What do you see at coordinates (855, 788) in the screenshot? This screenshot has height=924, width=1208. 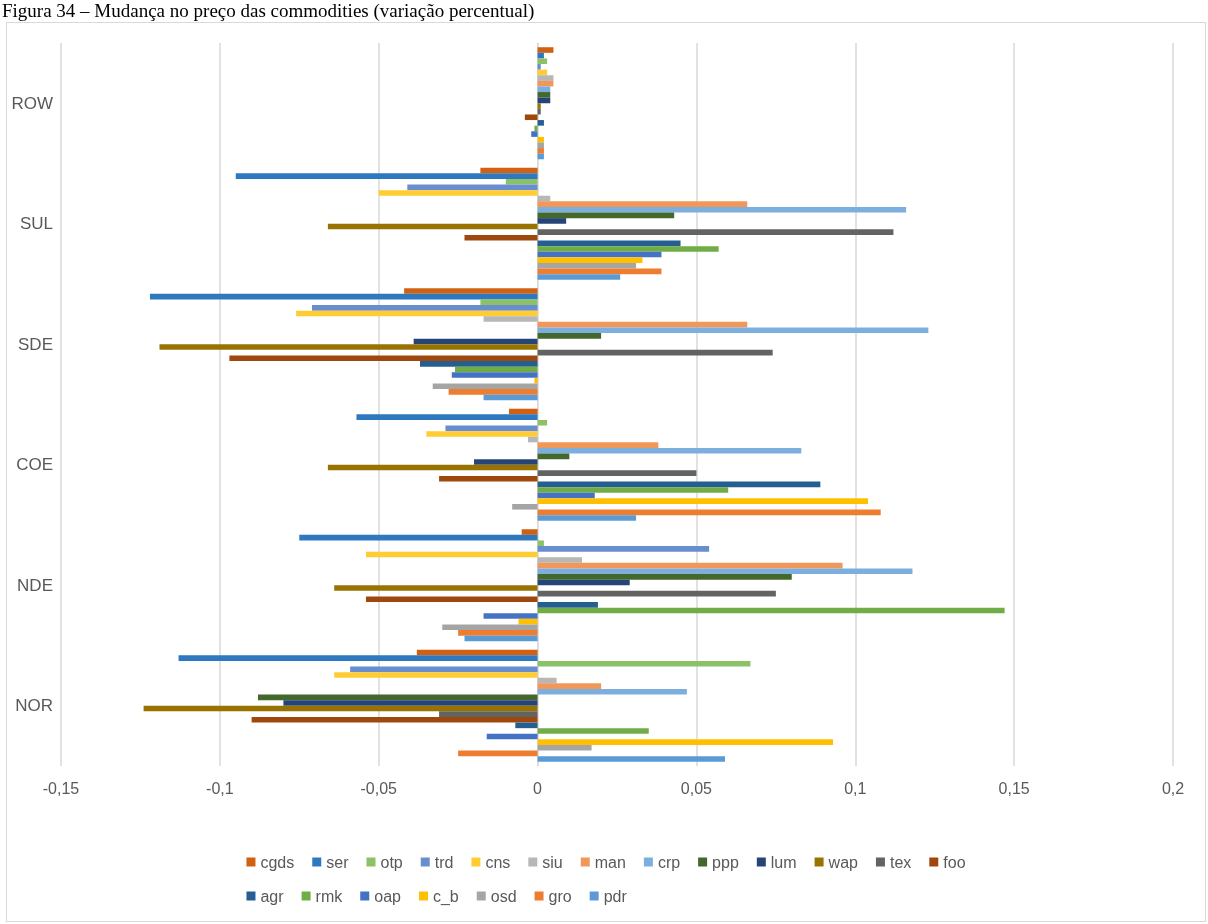 I see `x-tick-label: 0,1` at bounding box center [855, 788].